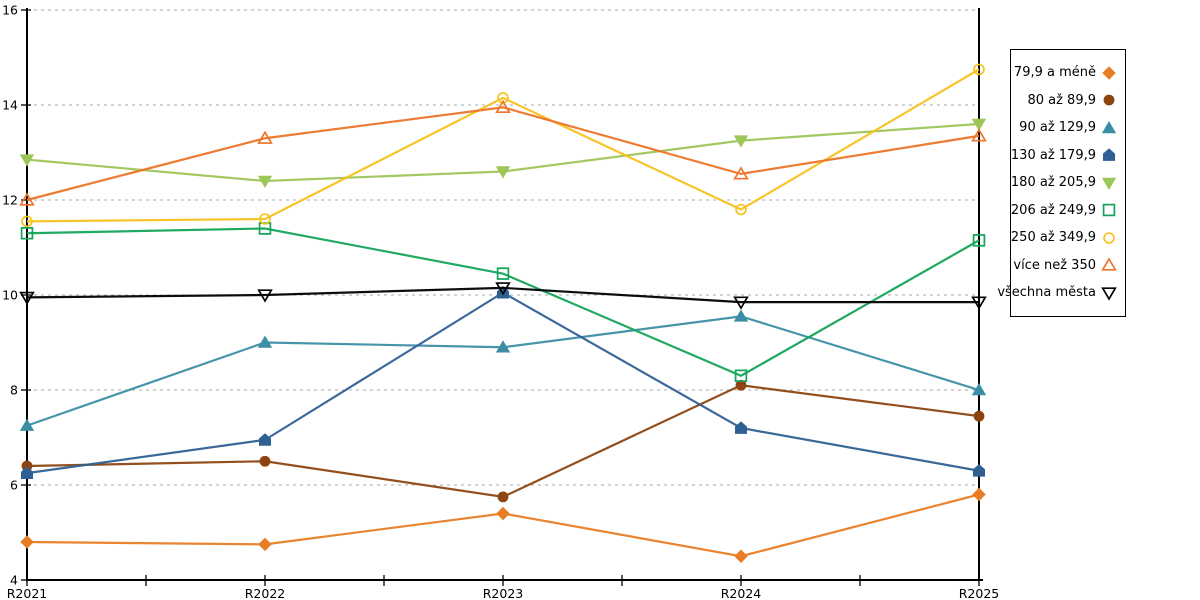  I want to click on y-tick-label: 6, so click(14, 485).